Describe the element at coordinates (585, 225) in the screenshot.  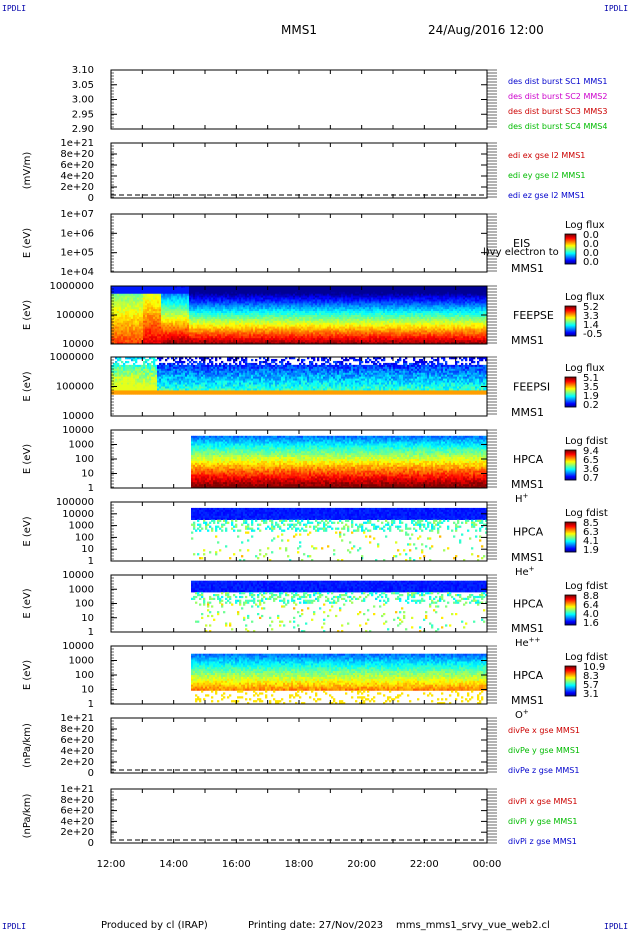
I see `colorbar-title: Log flux` at that location.